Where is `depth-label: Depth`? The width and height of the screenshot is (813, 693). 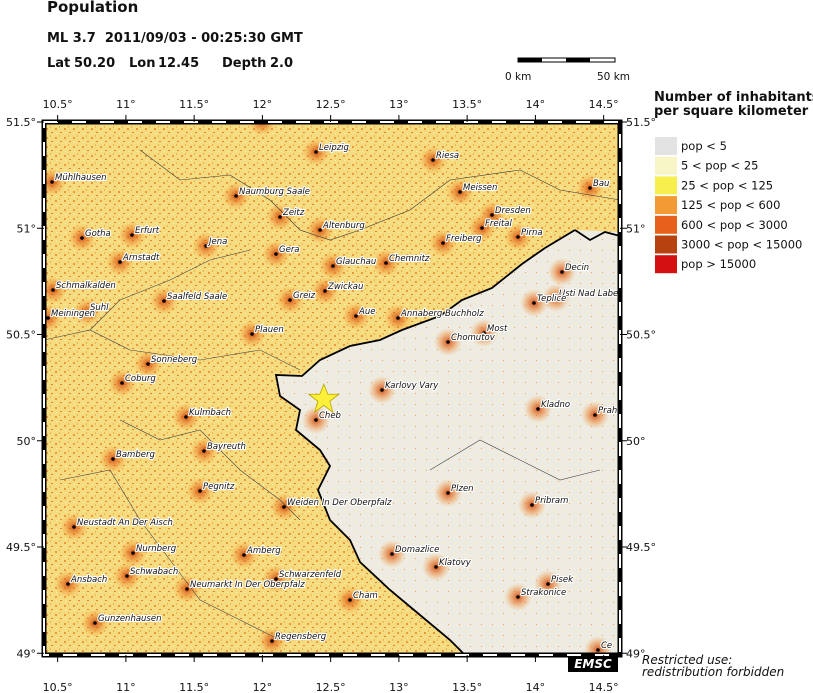 depth-label: Depth is located at coordinates (244, 63).